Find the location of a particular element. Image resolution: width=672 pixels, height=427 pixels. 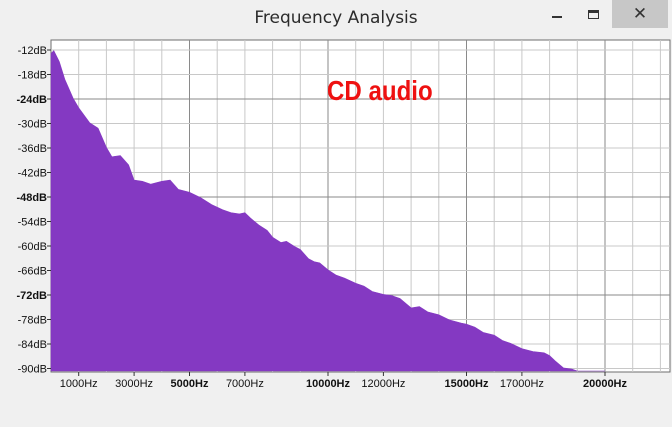

maximize-button is located at coordinates (593, 14).